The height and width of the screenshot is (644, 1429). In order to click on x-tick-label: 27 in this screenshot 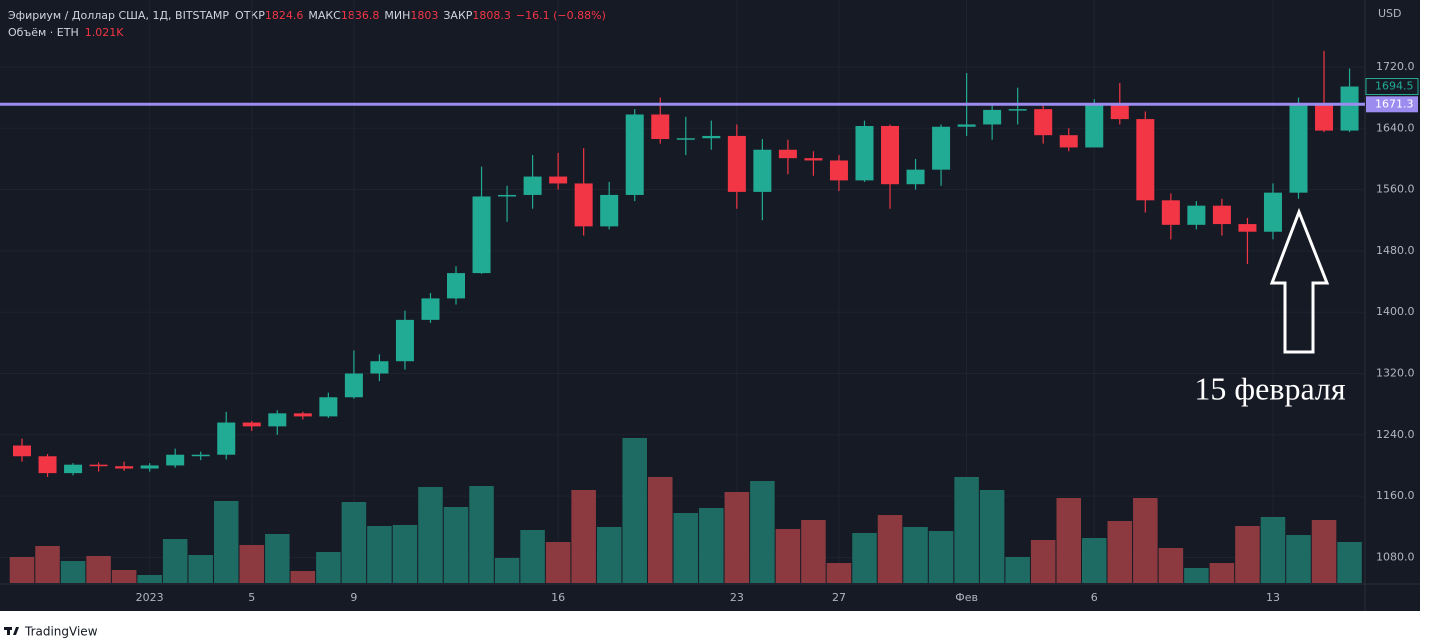, I will do `click(839, 597)`.